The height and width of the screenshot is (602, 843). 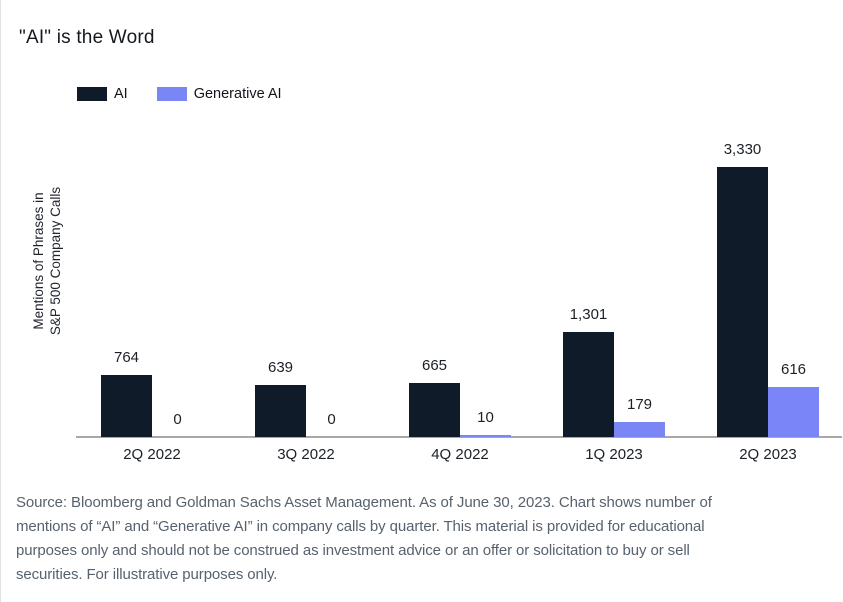 What do you see at coordinates (280, 367) in the screenshot?
I see `value-label-ai-3q-2022: 639` at bounding box center [280, 367].